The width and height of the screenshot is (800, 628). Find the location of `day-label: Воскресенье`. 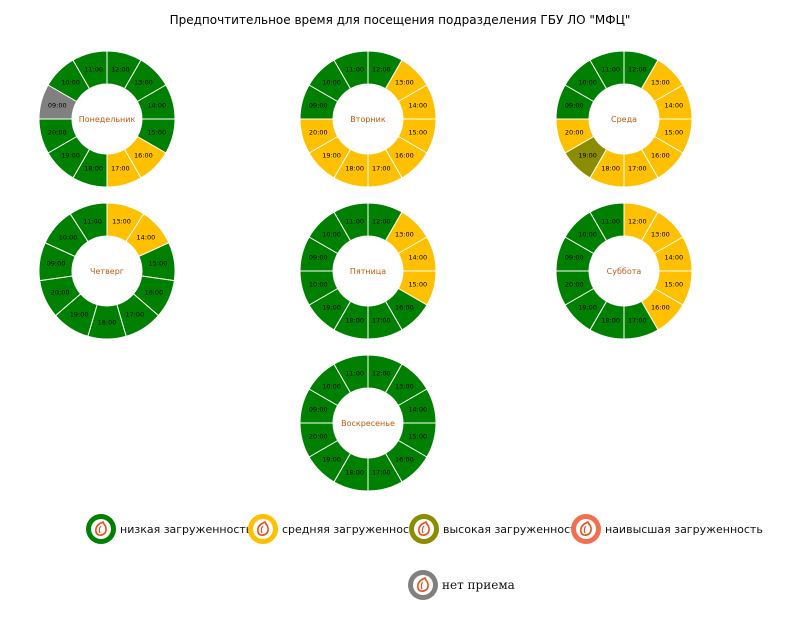

day-label: Воскресенье is located at coordinates (368, 423).